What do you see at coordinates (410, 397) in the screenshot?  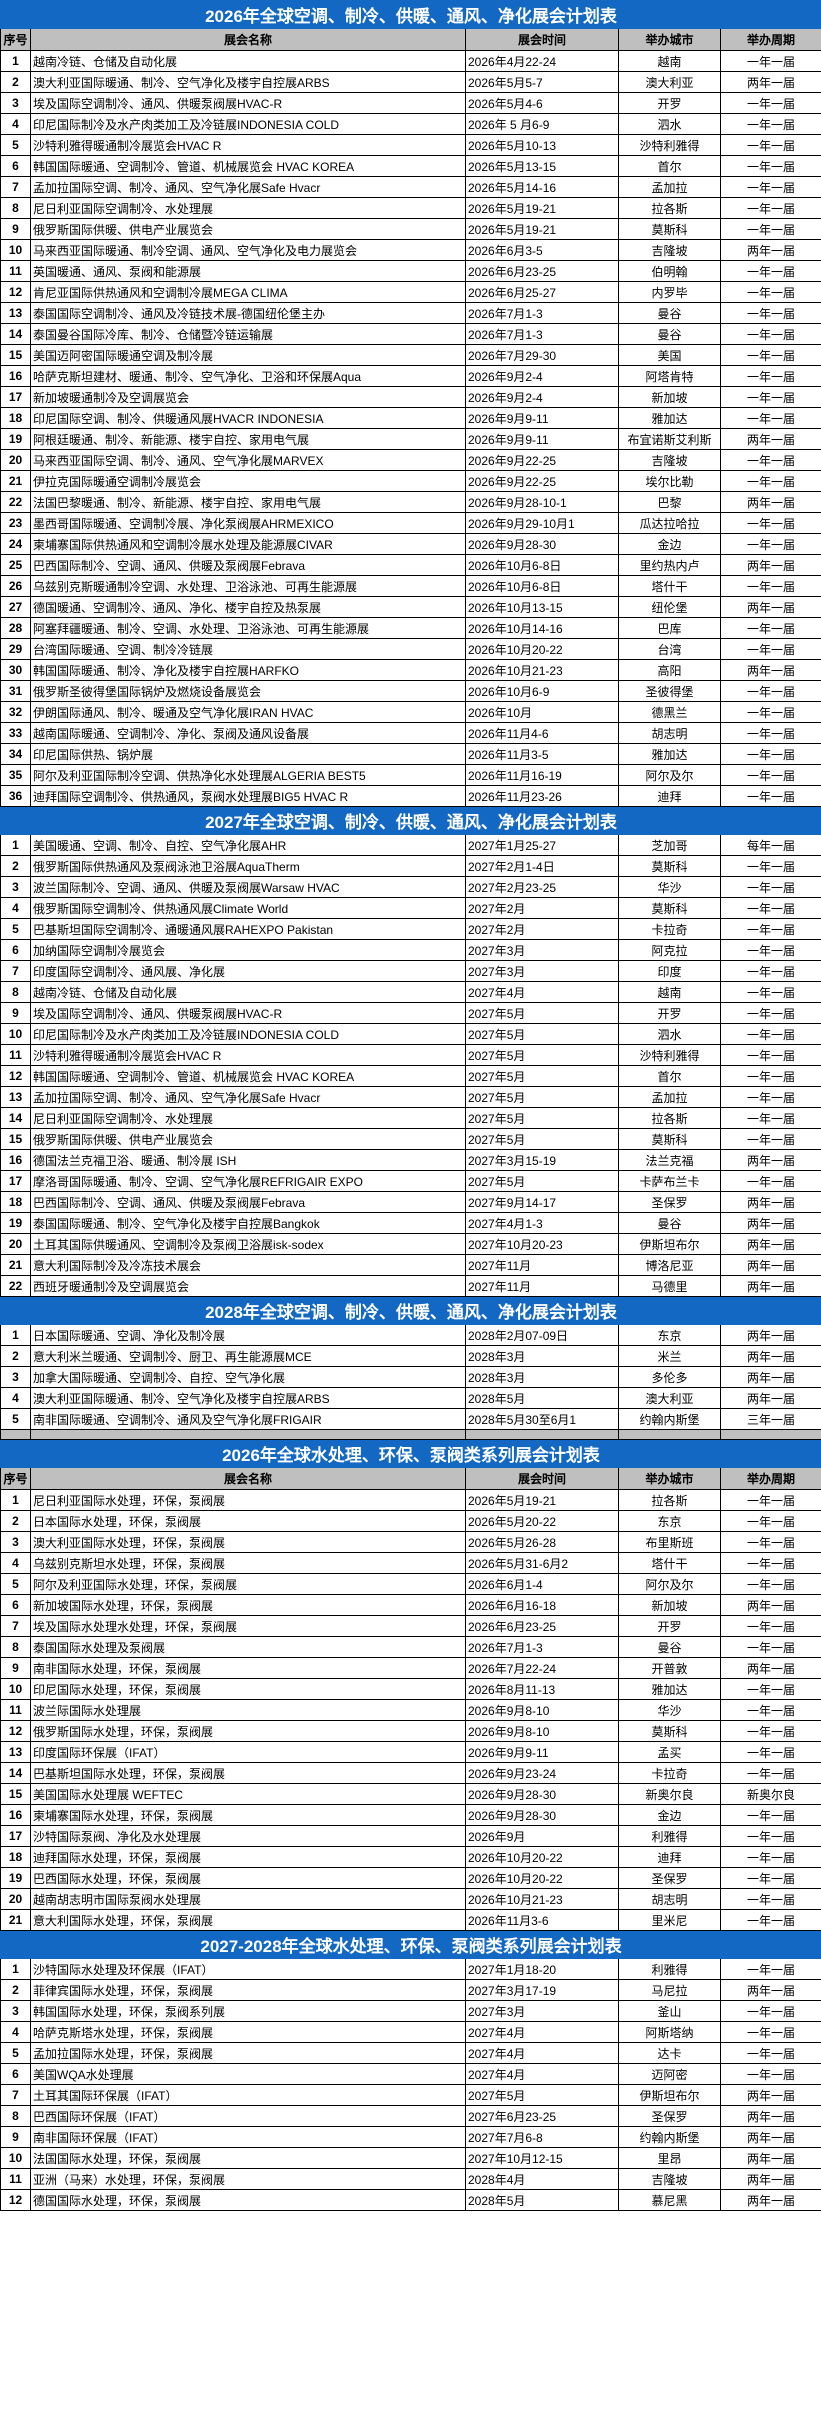 I see `table-row: 17 新加坡暖通制冷及空调展览会 2026年9月2-4 新加坡 一年一届` at bounding box center [410, 397].